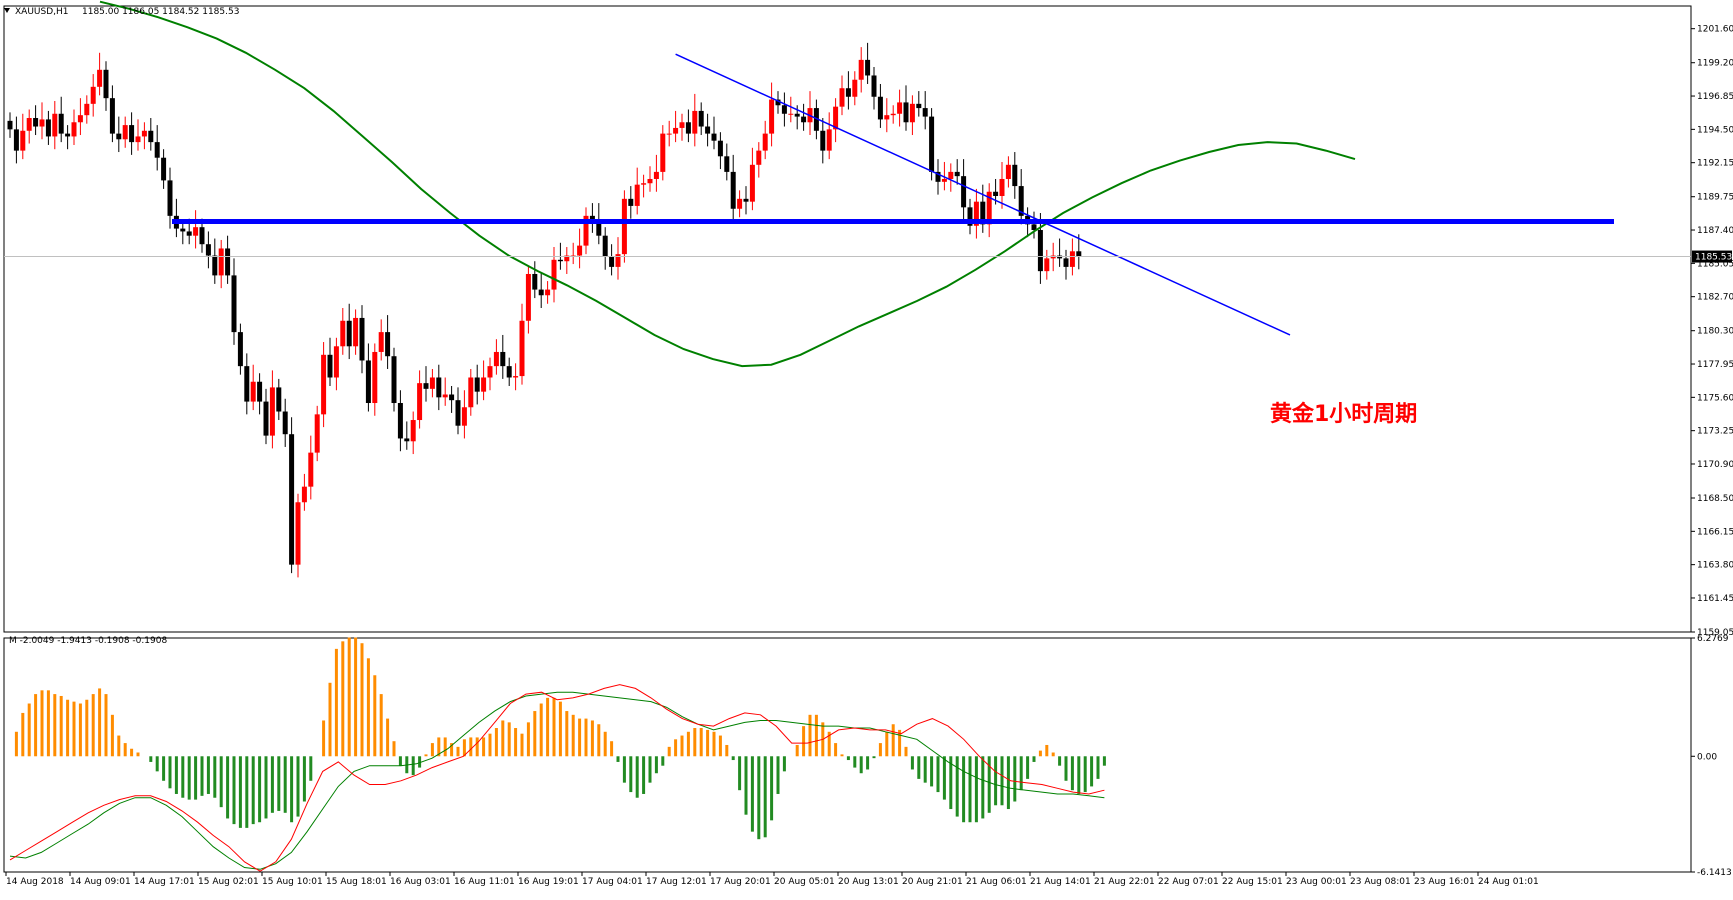  What do you see at coordinates (1343, 414) in the screenshot?
I see `annotation-title: 黄金1小时周期` at bounding box center [1343, 414].